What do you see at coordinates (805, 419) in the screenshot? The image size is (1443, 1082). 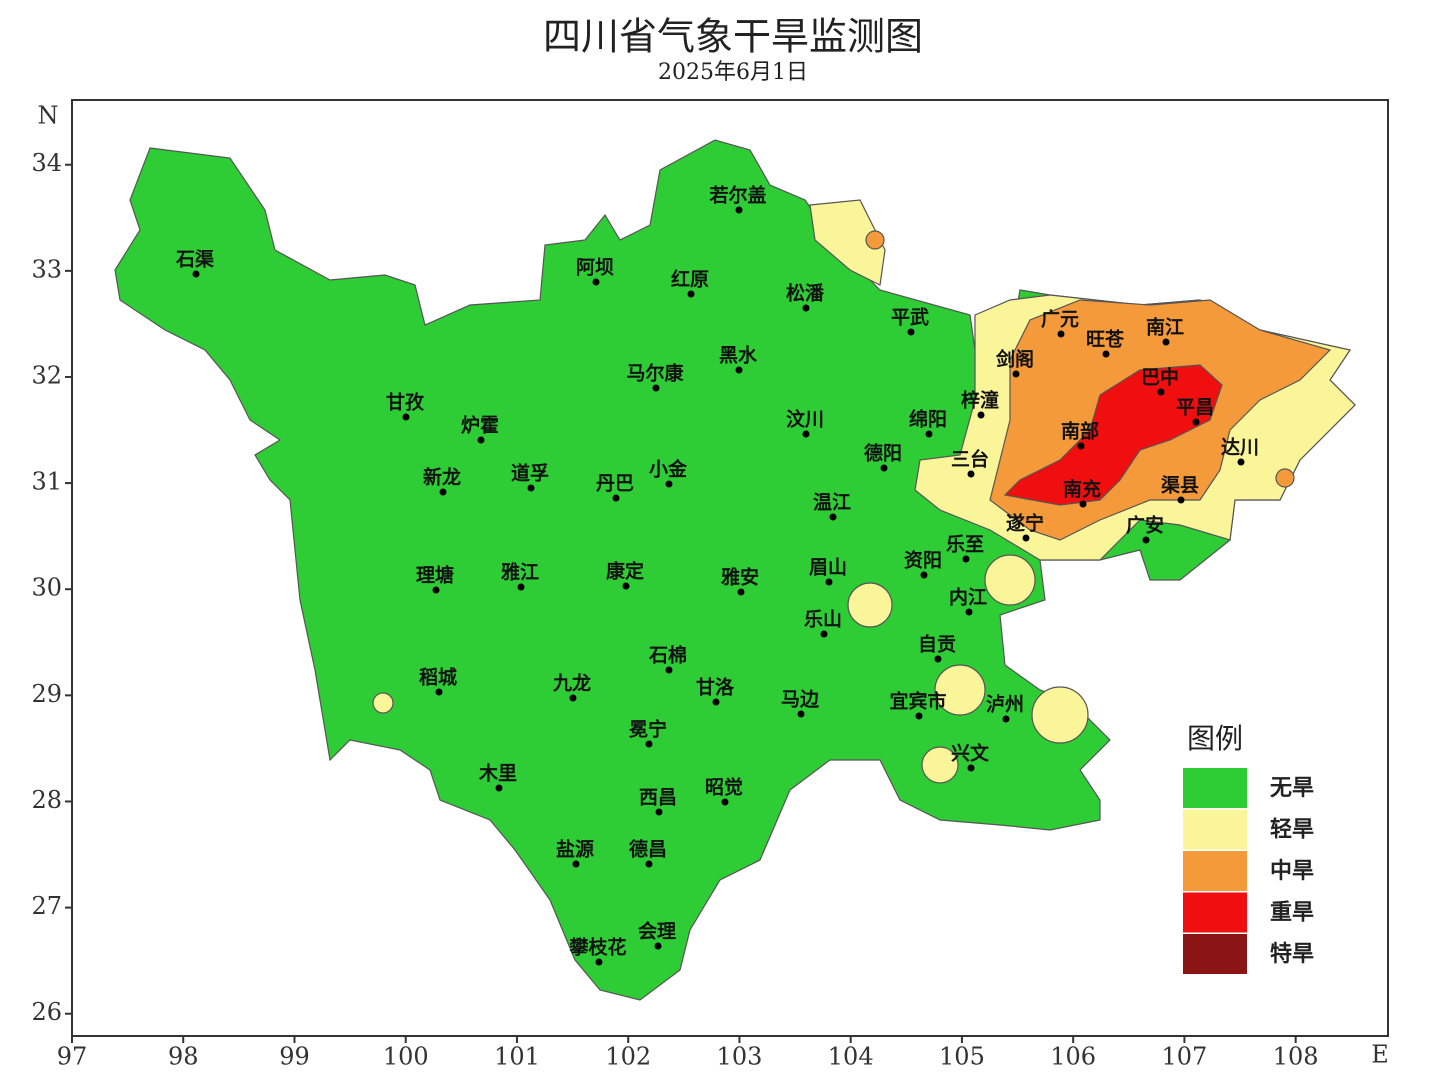 I see `city-label: 汶川` at bounding box center [805, 419].